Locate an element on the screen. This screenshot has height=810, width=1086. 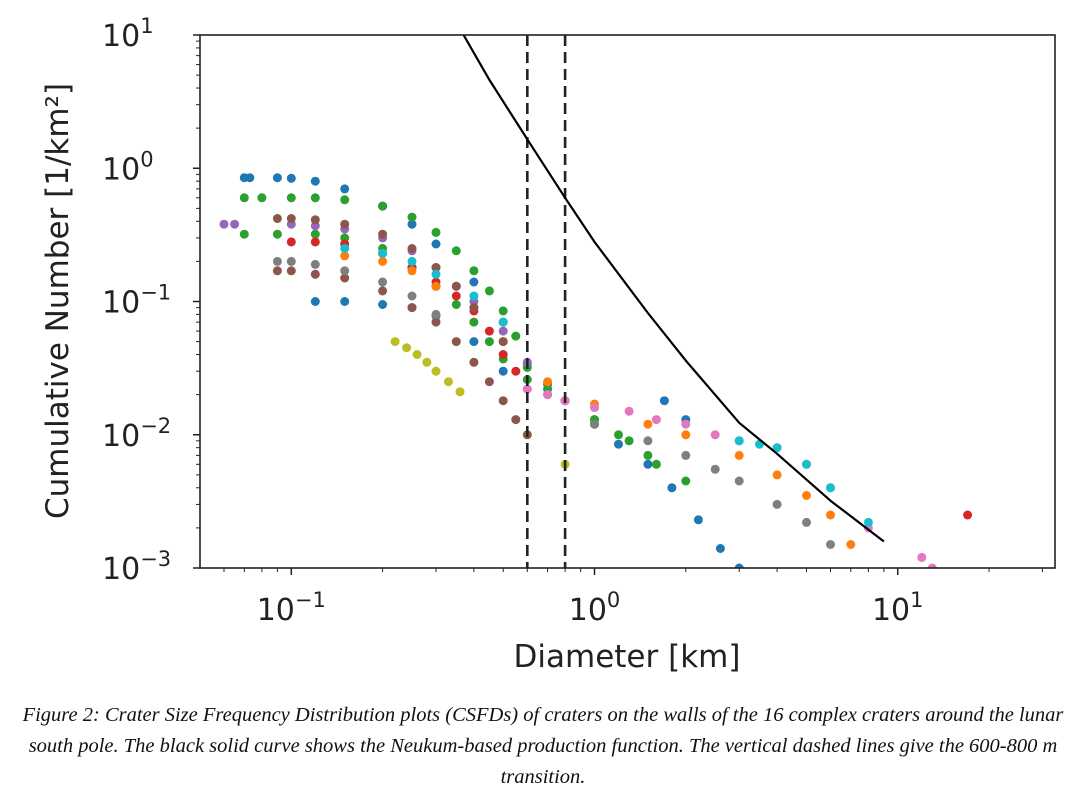
y-tick-label: 10¹ is located at coordinates (128, 34).